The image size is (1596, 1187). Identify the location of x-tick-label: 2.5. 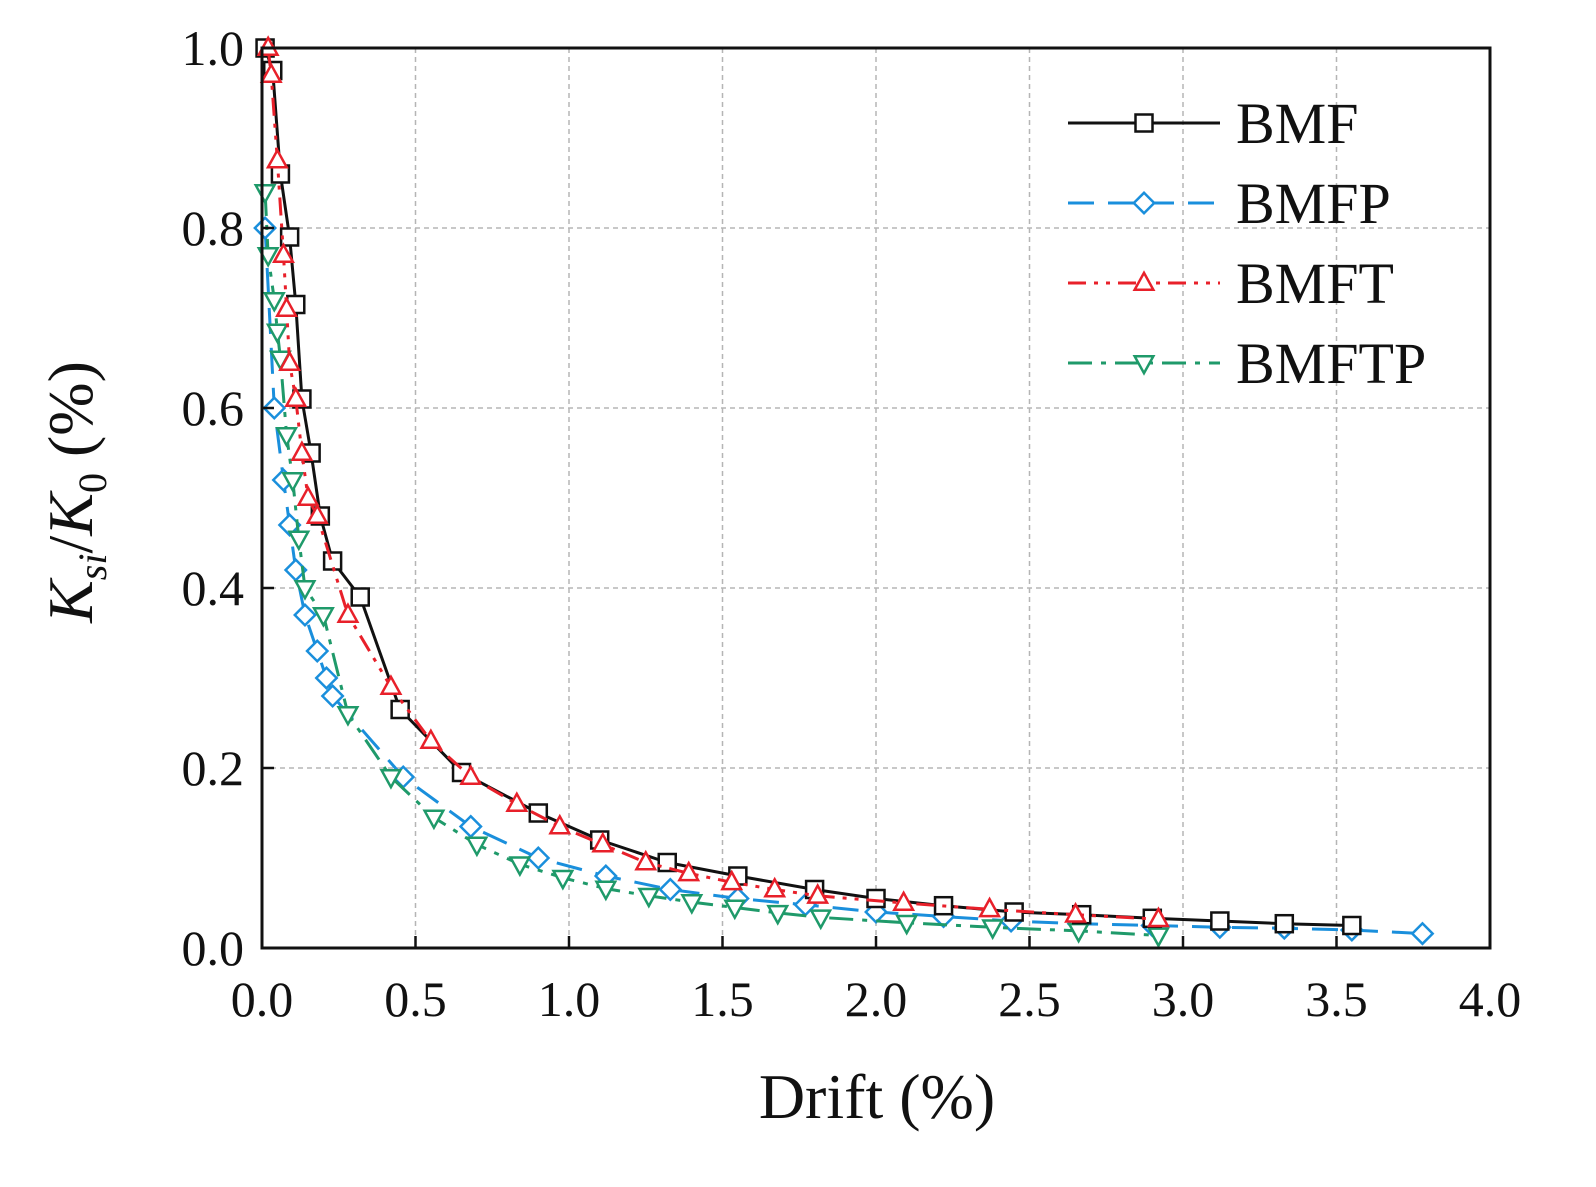
(1029, 999).